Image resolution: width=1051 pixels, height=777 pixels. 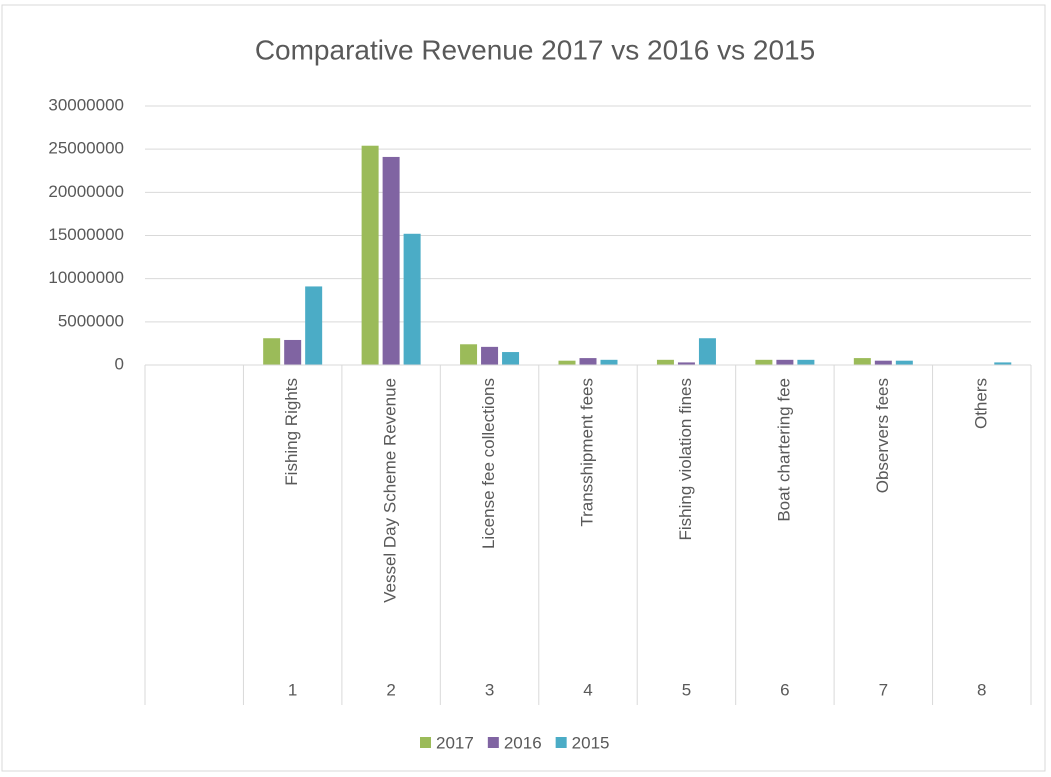 What do you see at coordinates (591, 742) in the screenshot?
I see `legend-label: 2015` at bounding box center [591, 742].